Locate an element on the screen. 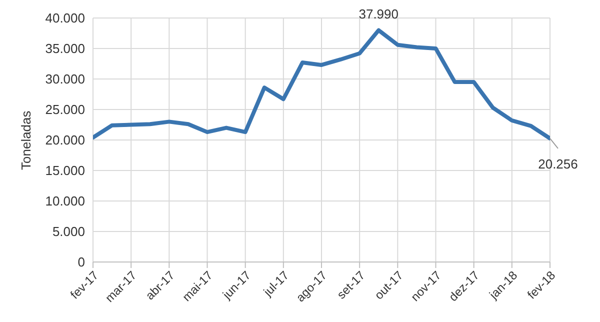 This screenshot has height=322, width=600. y-axis-title: Toneladas is located at coordinates (26, 140).